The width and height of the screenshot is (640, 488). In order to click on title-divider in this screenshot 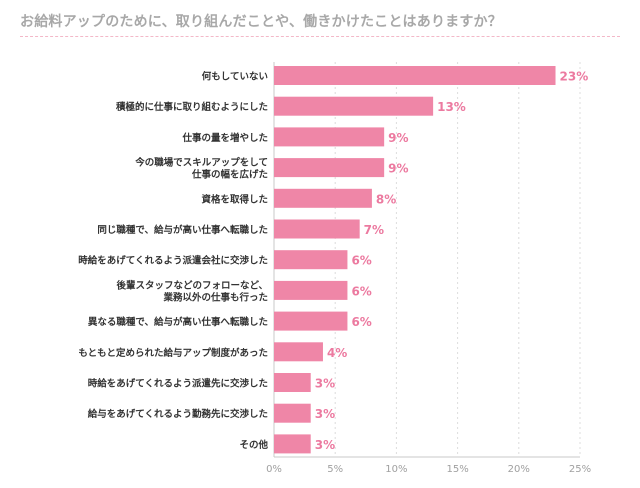, I will do `click(320, 36)`.